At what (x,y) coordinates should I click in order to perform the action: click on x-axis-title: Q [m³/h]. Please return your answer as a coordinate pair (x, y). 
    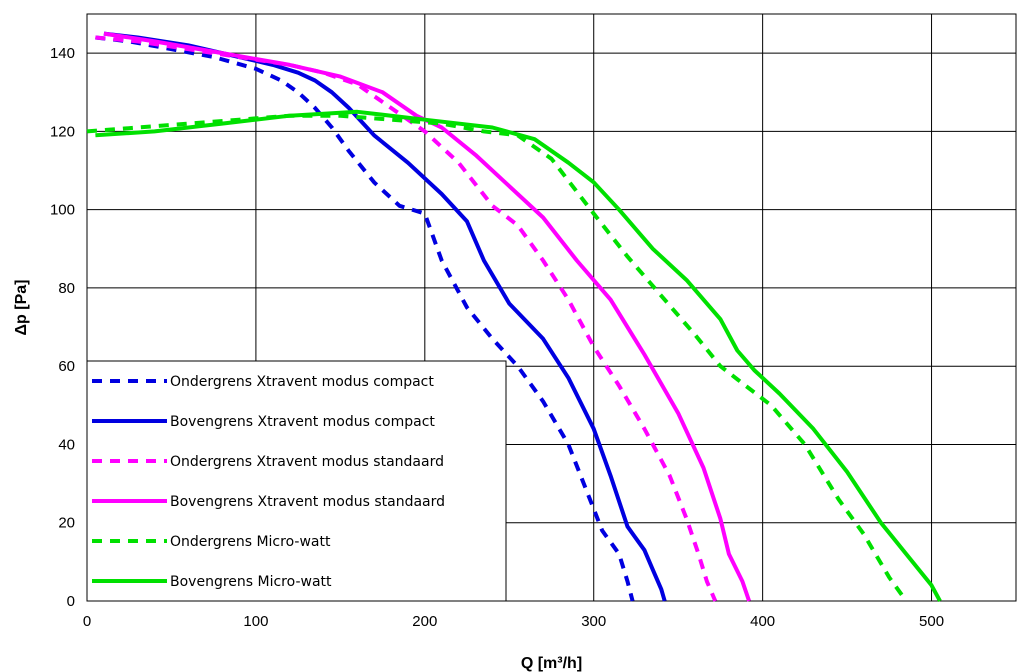
    Looking at the image, I should click on (551, 663).